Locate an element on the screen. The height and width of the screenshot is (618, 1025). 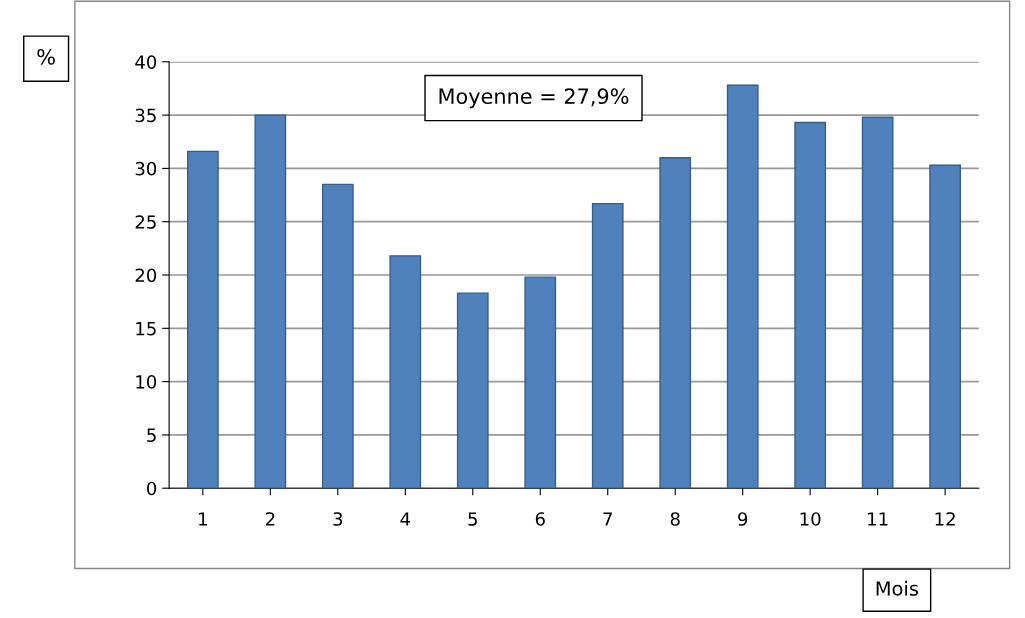
x-tick-label: 2 is located at coordinates (270, 519).